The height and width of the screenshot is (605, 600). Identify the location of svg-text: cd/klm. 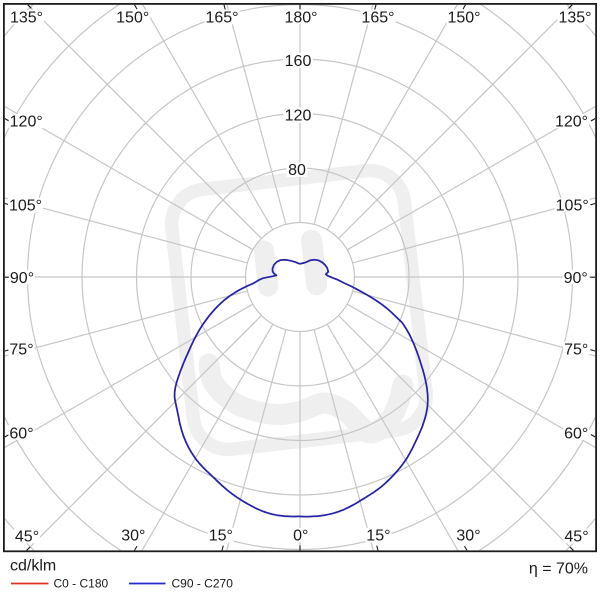
(33, 566).